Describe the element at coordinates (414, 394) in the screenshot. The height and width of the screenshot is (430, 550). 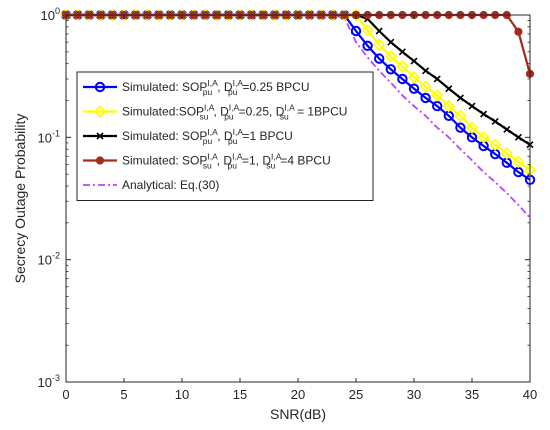
I see `x-tick-label: 30` at that location.